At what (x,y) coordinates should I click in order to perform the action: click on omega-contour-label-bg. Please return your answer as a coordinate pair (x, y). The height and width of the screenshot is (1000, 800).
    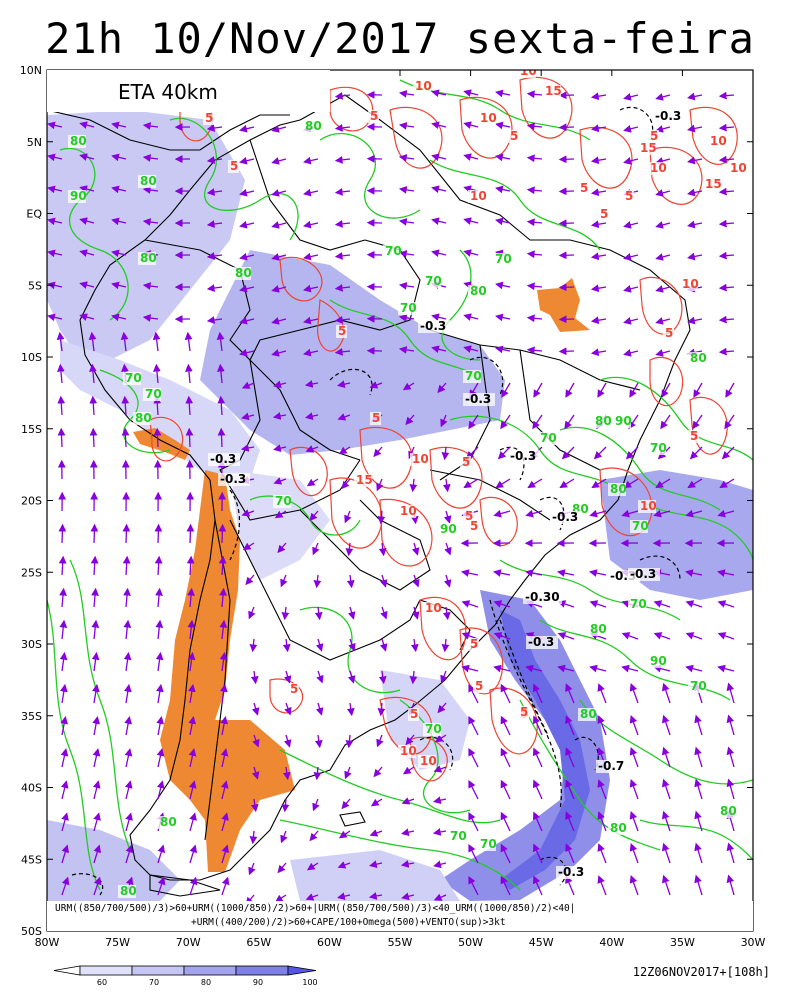
    Looking at the image, I should click on (669, 116).